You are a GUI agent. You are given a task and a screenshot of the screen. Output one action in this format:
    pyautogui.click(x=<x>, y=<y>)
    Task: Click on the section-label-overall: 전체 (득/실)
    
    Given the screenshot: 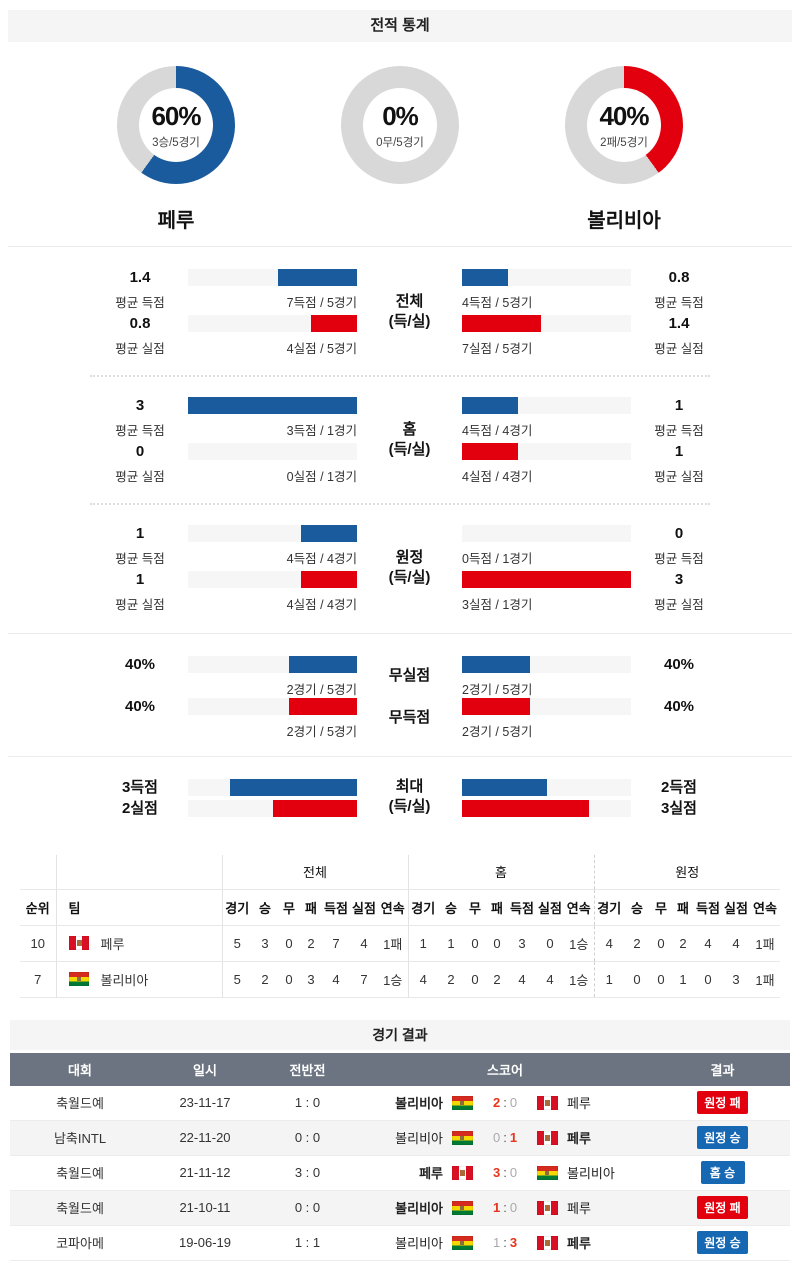 What is the action you would take?
    pyautogui.click(x=409, y=311)
    